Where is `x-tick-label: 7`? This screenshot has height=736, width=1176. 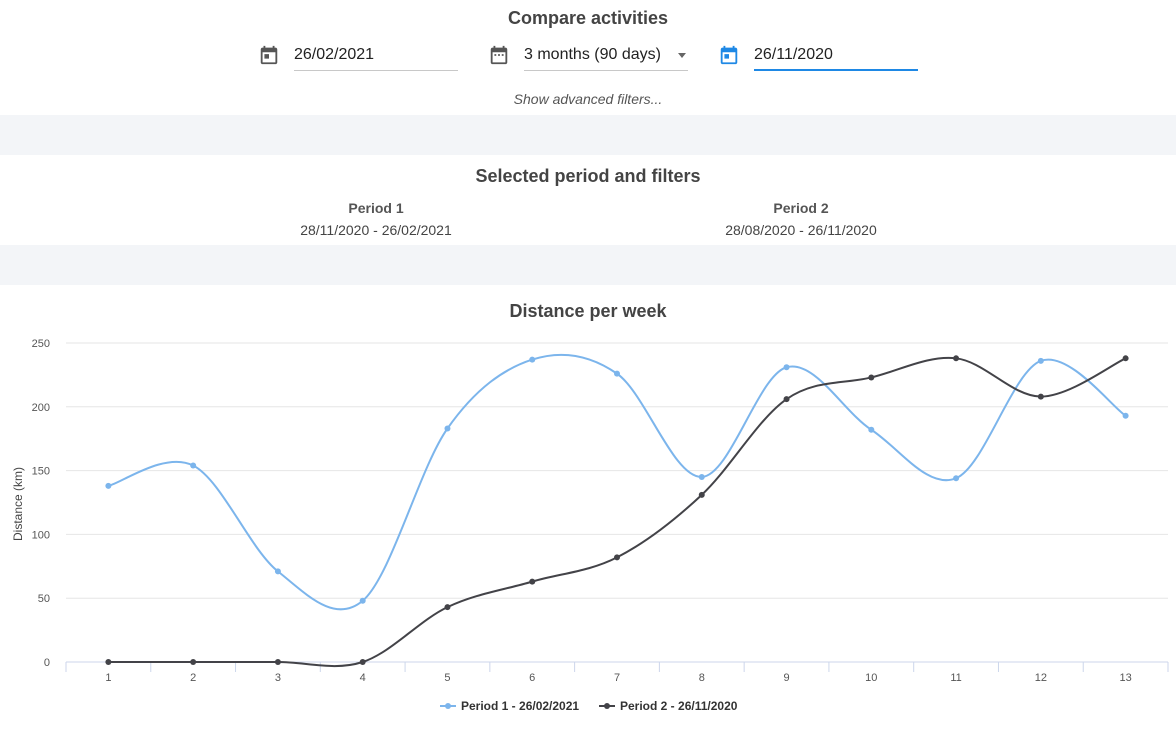
x-tick-label: 7 is located at coordinates (617, 678).